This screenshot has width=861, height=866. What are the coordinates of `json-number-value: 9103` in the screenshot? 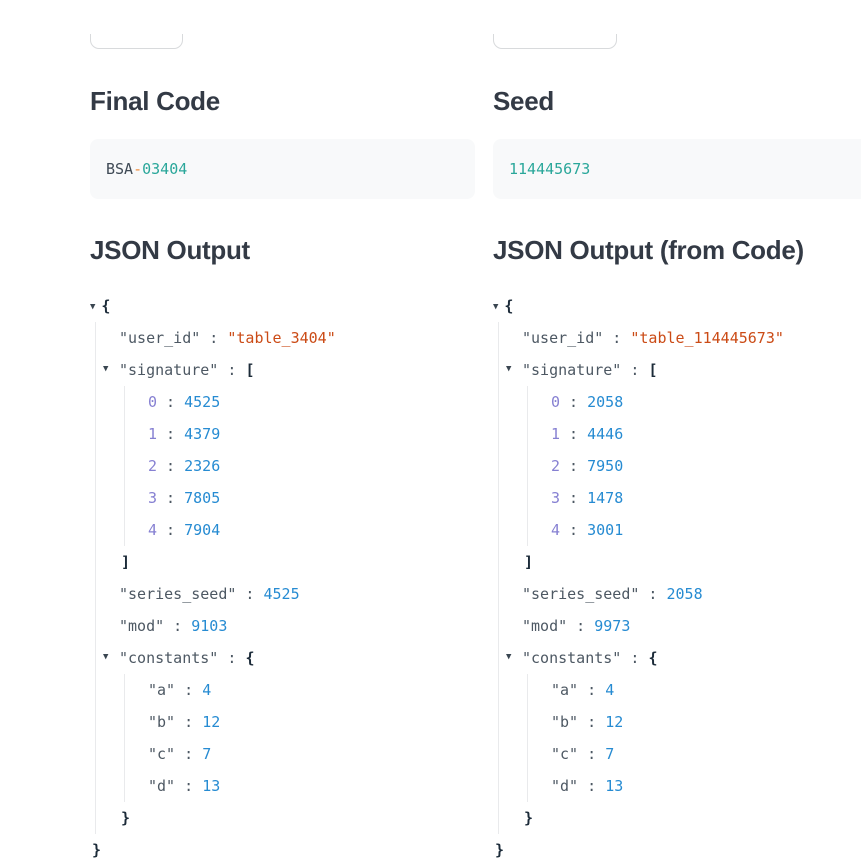 It's located at (209, 626).